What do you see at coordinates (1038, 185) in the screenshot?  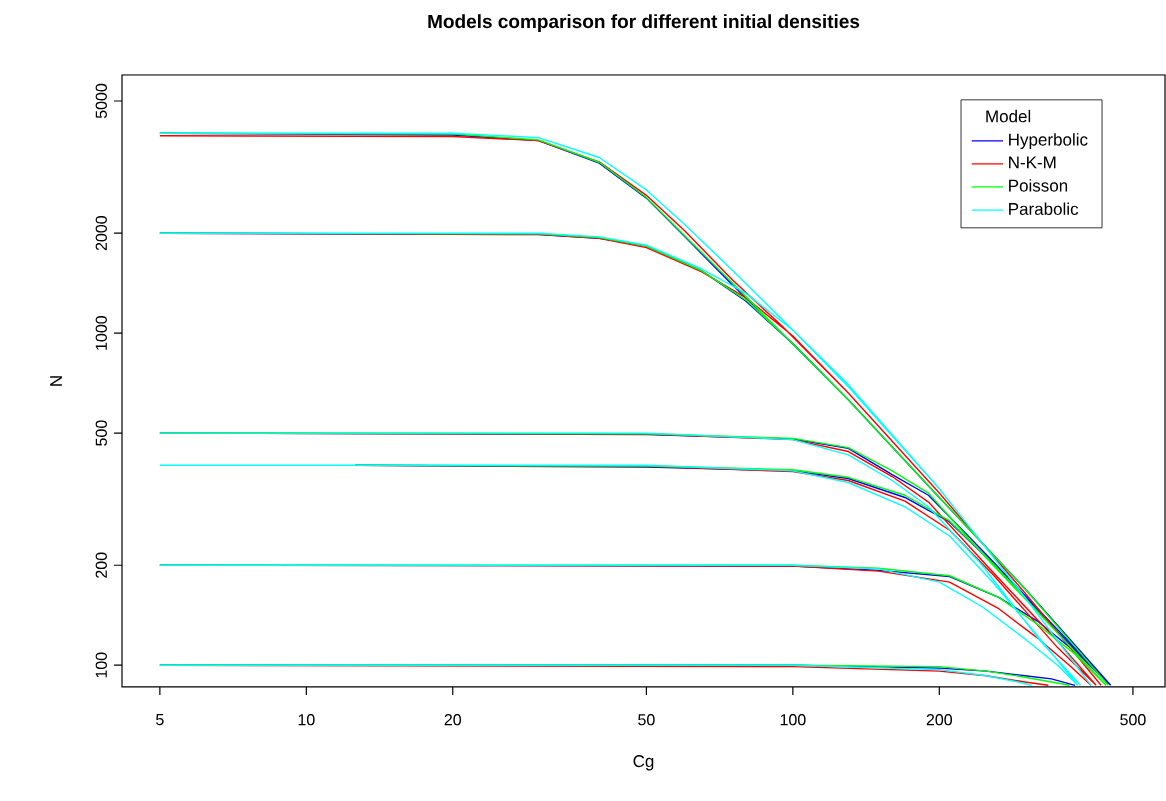 I see `legend-label: Poisson` at bounding box center [1038, 185].